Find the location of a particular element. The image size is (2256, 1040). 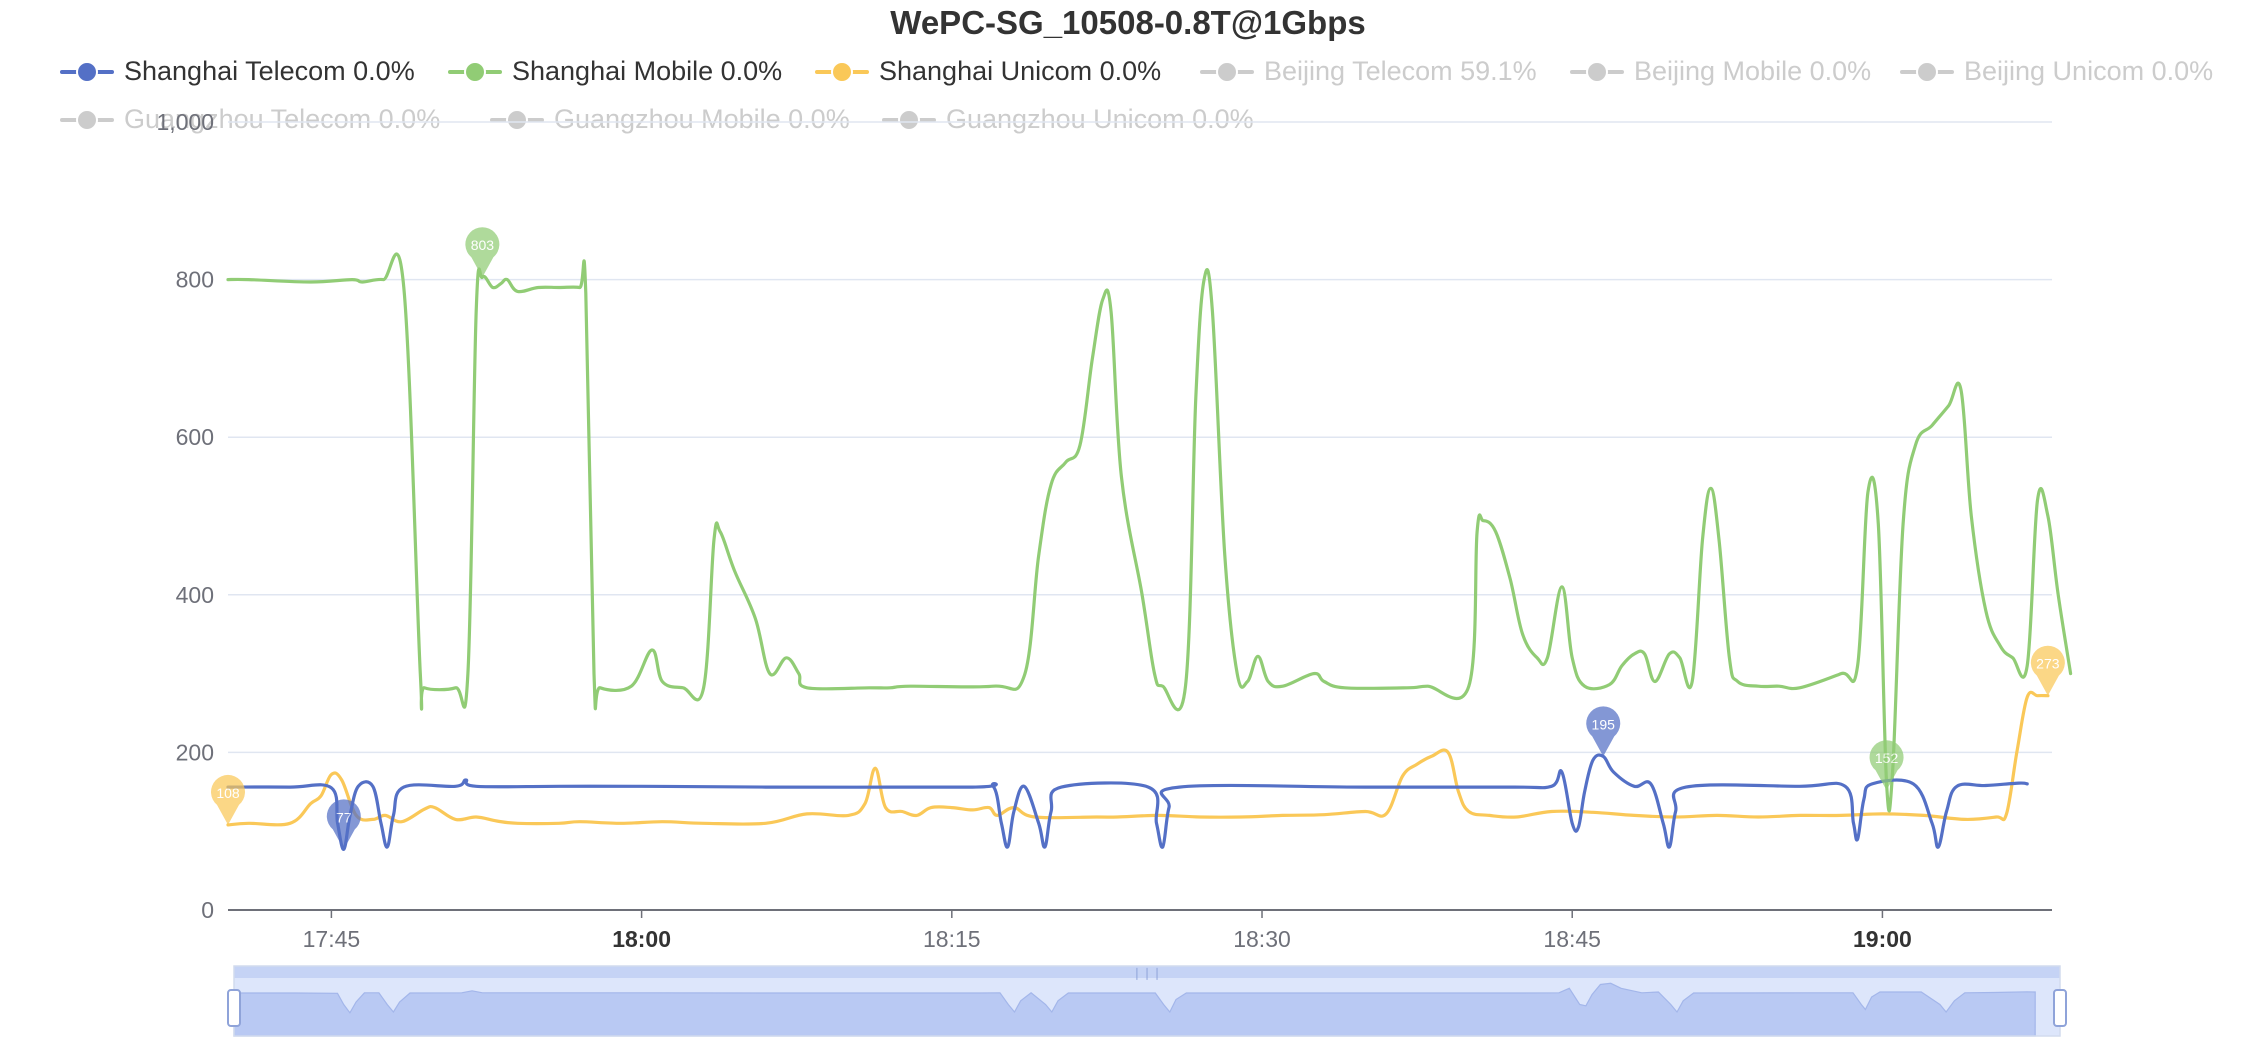

legend-label: Guangzhou Mobile 0.0% is located at coordinates (702, 119).